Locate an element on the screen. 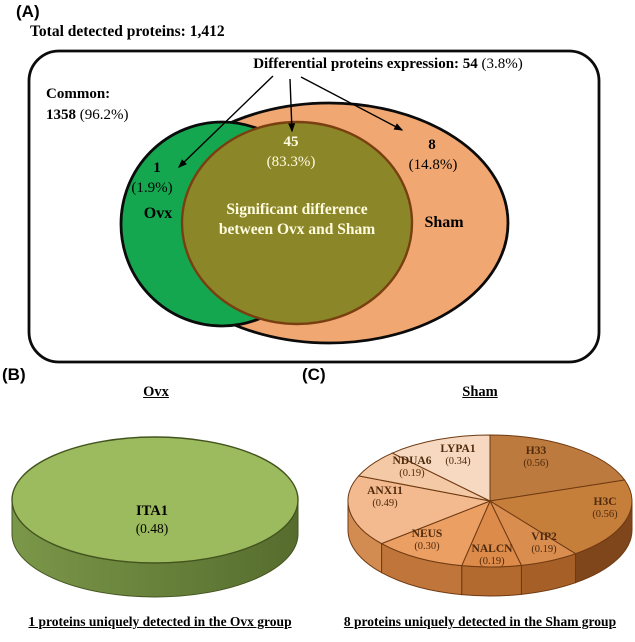 The width and height of the screenshot is (635, 642). arrow-to-sham-unique is located at coordinates (352, 103).